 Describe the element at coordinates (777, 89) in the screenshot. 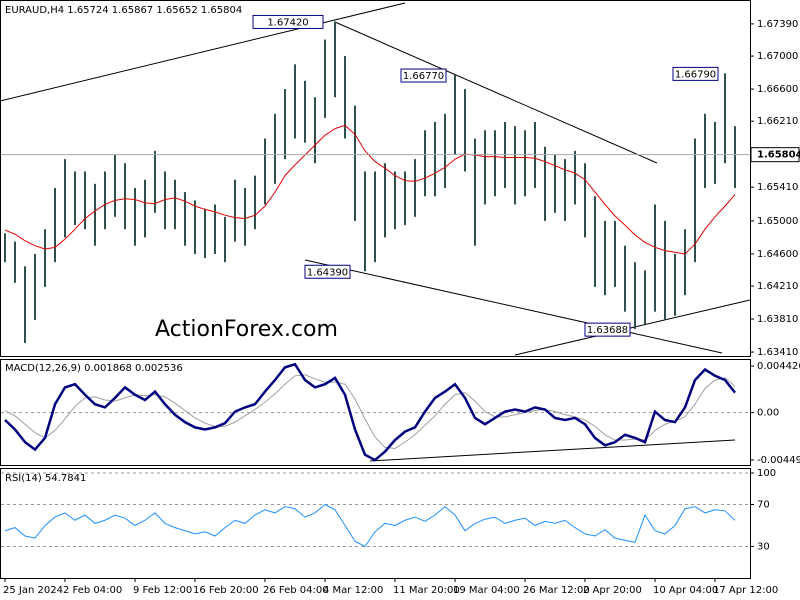

I see `y-tick-label: 1.66600` at that location.